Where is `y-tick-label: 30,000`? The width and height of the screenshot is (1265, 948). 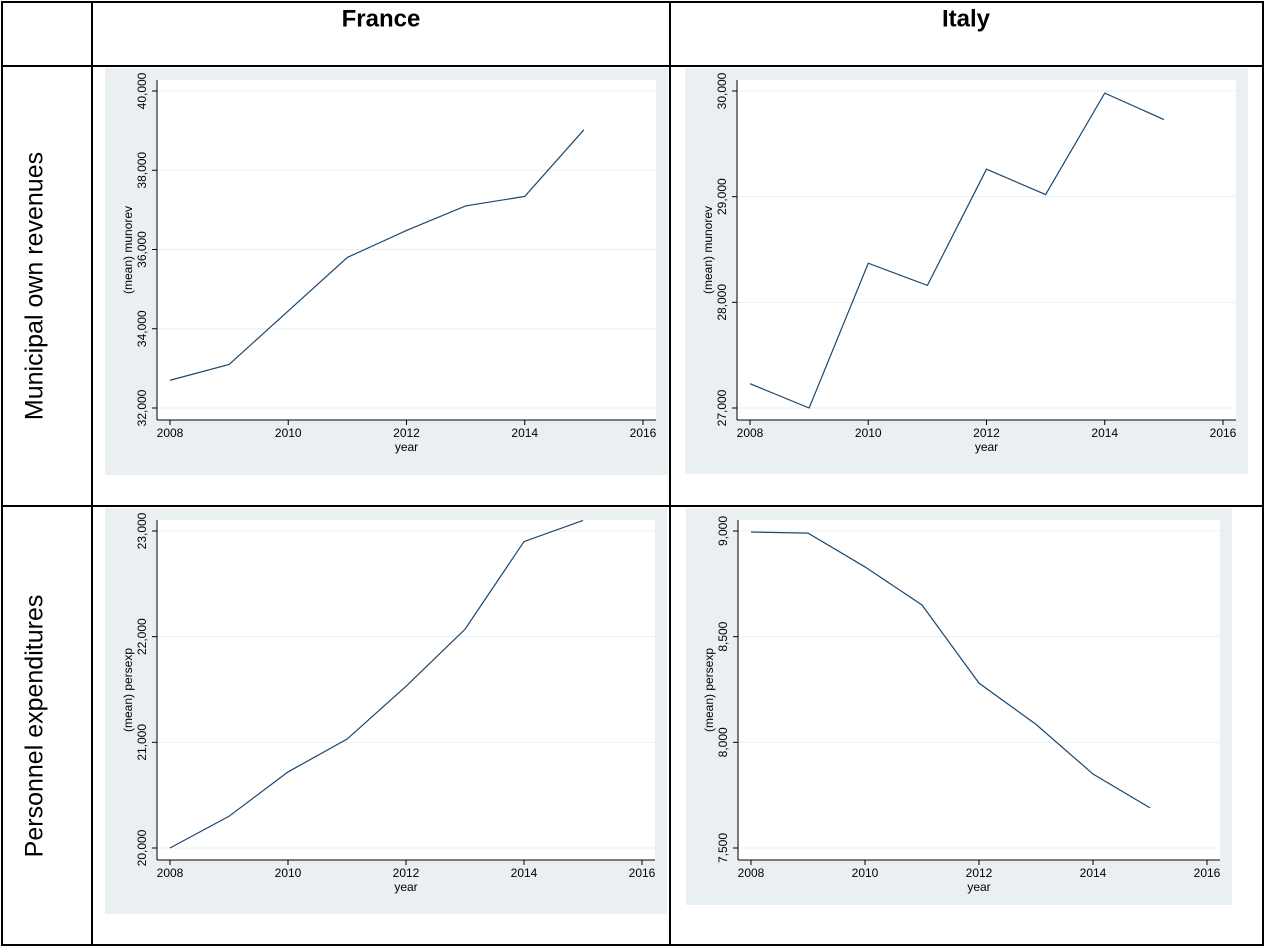 y-tick-label: 30,000 is located at coordinates (722, 90).